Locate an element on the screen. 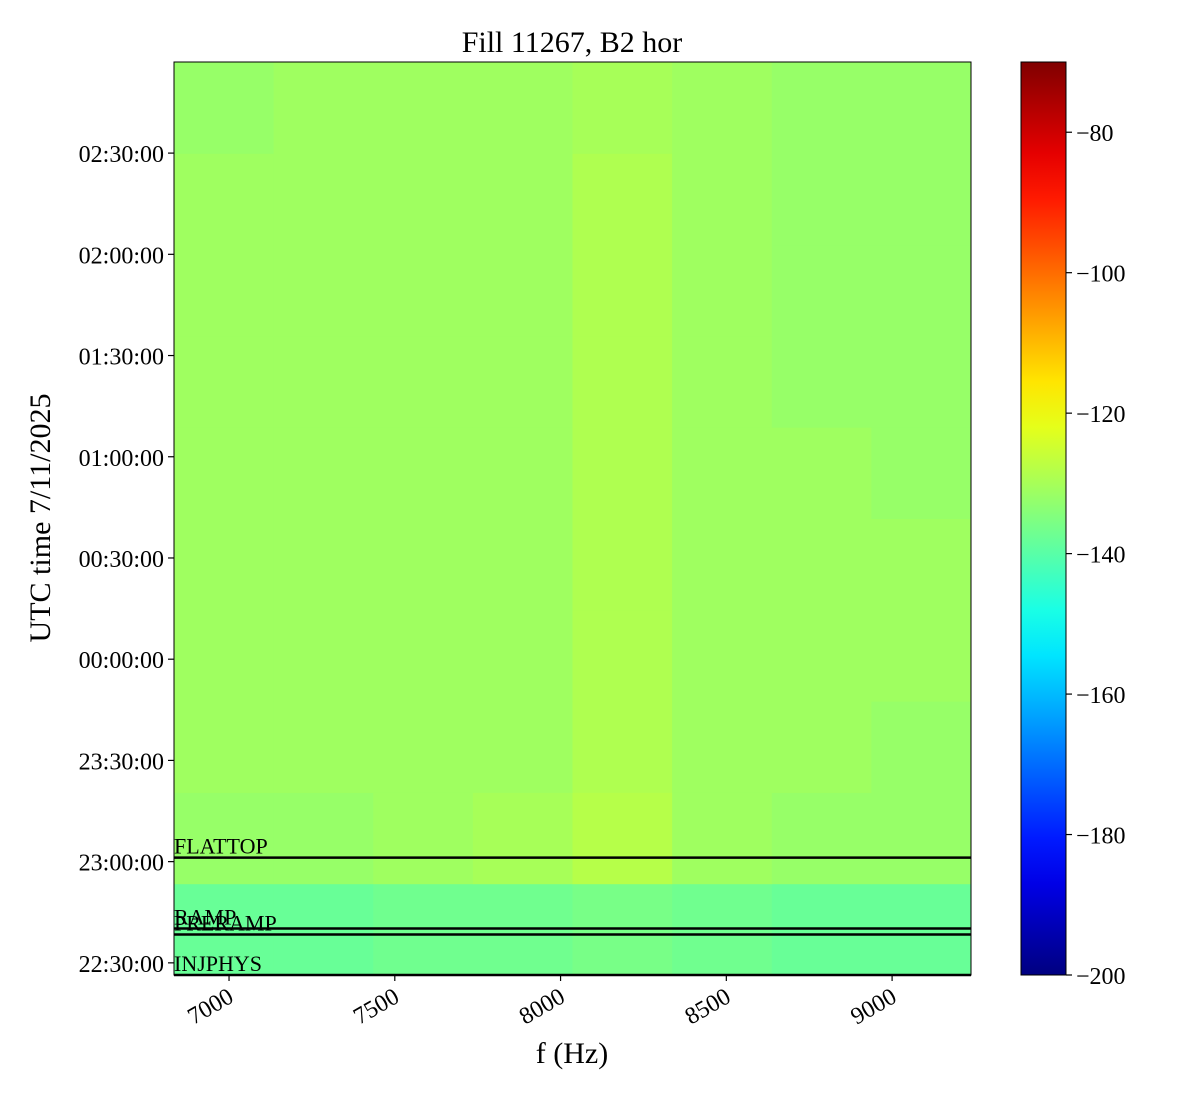  event-label: FLATTOP is located at coordinates (221, 846).